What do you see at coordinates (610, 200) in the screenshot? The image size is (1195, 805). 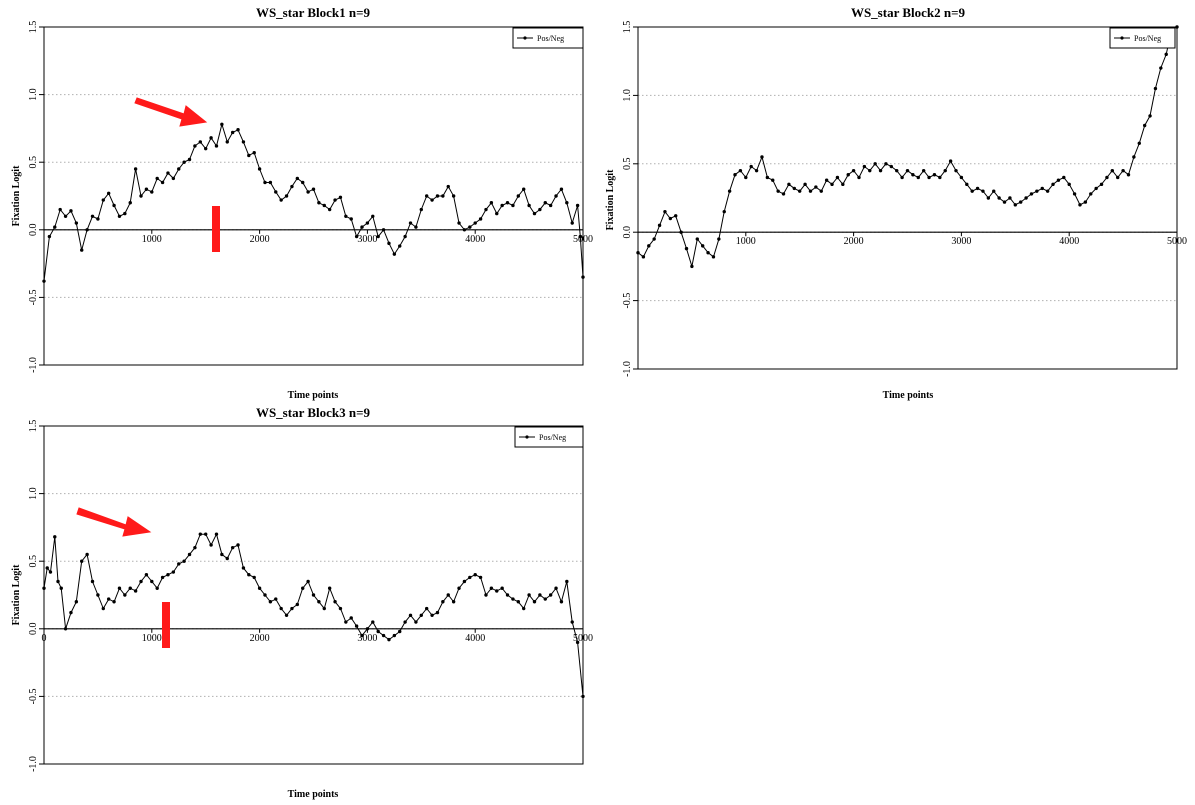 I see `y-axis-label: Fixation Logit` at bounding box center [610, 200].